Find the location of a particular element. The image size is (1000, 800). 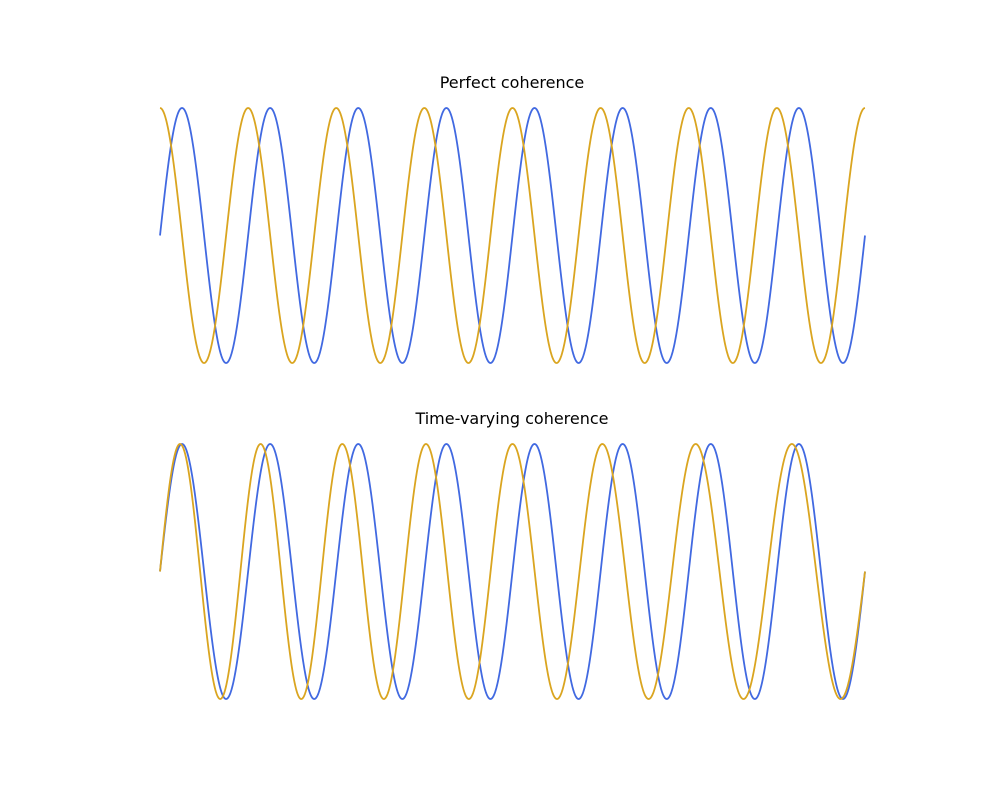

chart-title: Time-varying coherence is located at coordinates (511, 418).